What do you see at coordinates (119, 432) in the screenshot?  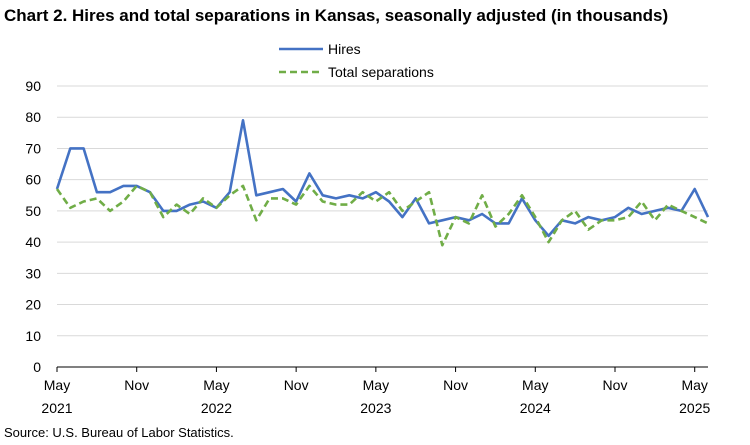 I see `source-note: Source: U.S. Bureau of Labor Statistics.` at bounding box center [119, 432].